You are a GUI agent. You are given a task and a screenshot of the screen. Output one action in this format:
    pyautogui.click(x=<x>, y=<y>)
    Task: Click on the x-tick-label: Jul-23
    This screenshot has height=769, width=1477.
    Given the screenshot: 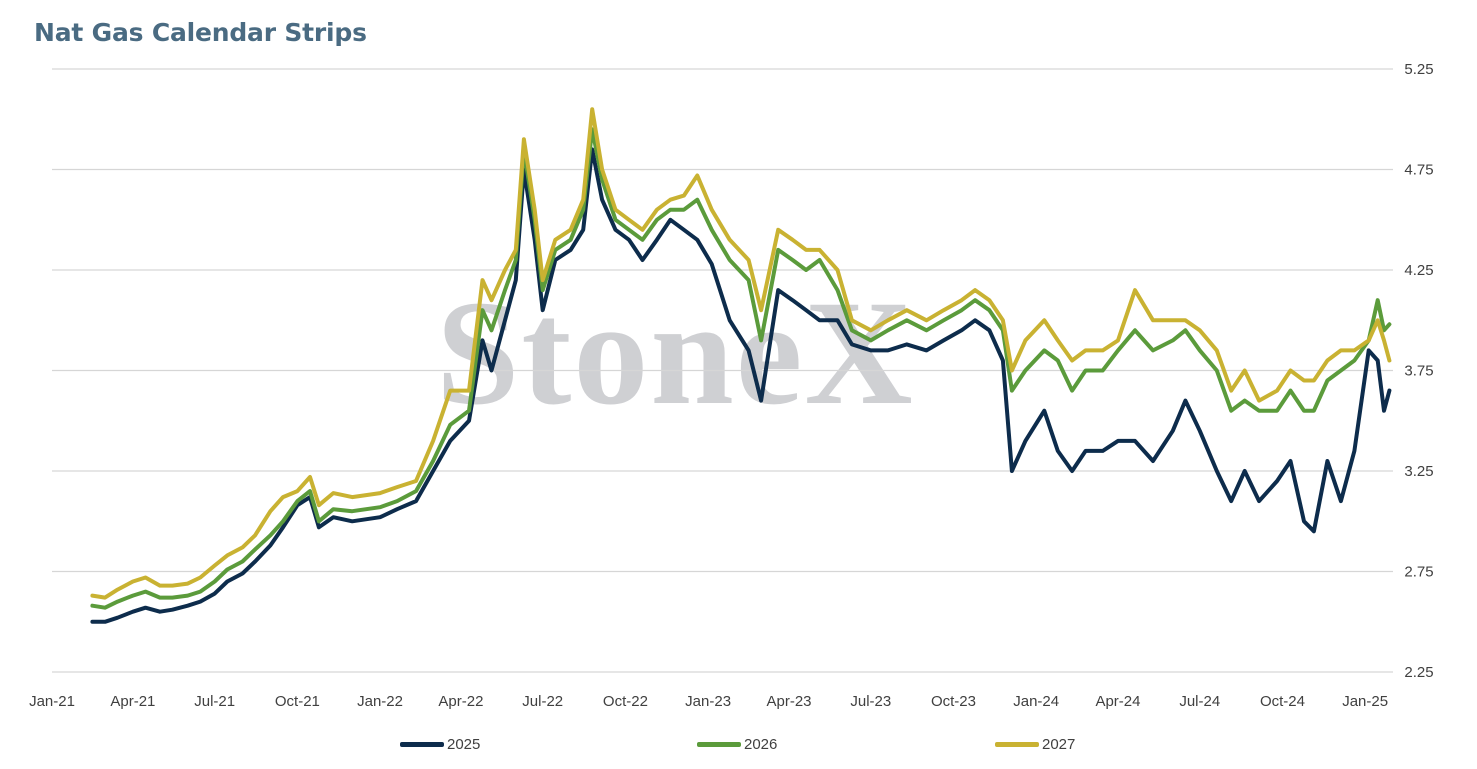 What is the action you would take?
    pyautogui.click(x=870, y=701)
    